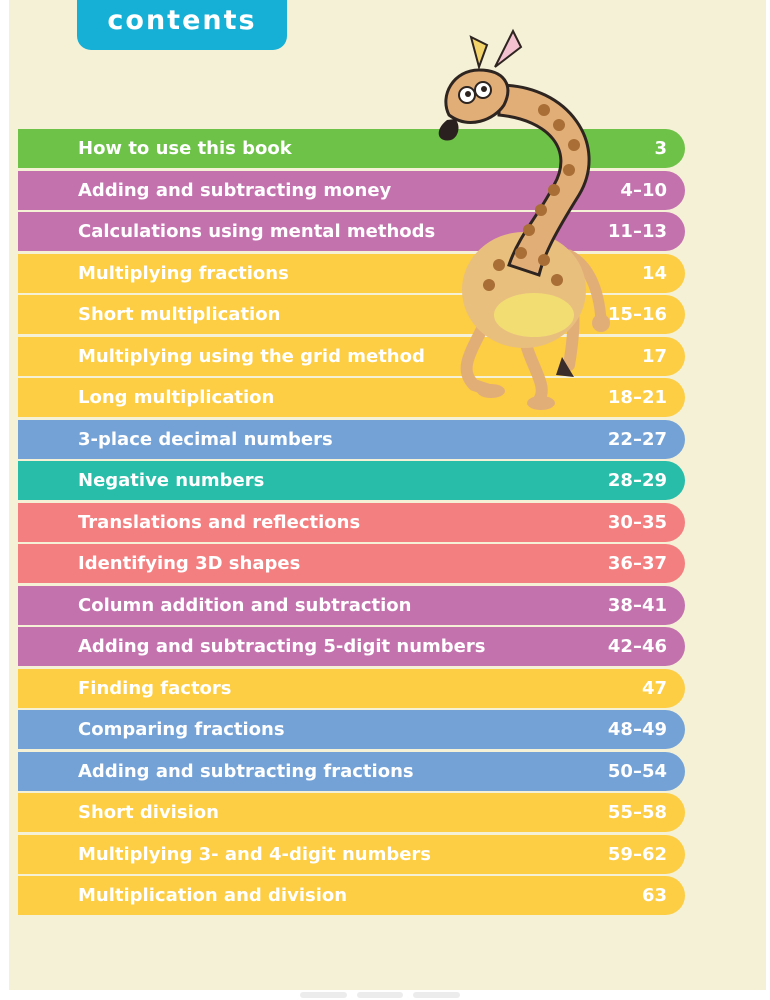  What do you see at coordinates (660, 148) in the screenshot?
I see `toc-pages: 3` at bounding box center [660, 148].